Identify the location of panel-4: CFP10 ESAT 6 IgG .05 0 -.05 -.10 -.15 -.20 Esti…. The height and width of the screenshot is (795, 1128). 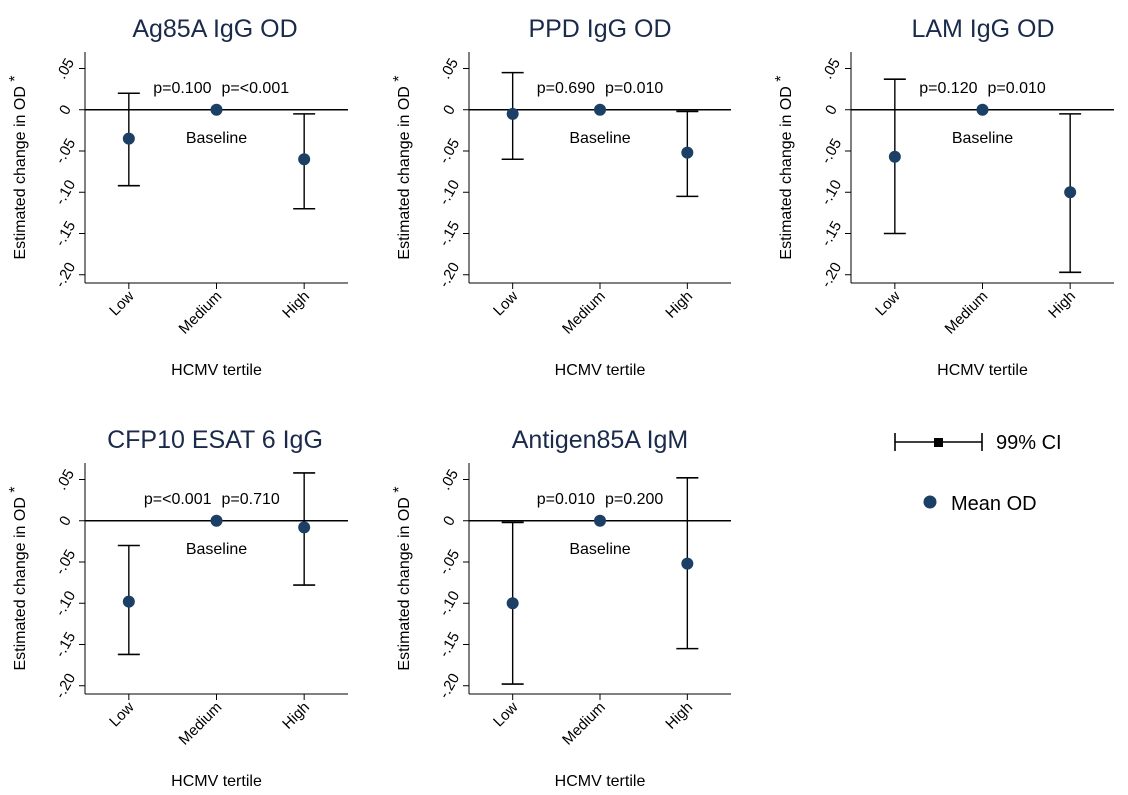
(177, 608).